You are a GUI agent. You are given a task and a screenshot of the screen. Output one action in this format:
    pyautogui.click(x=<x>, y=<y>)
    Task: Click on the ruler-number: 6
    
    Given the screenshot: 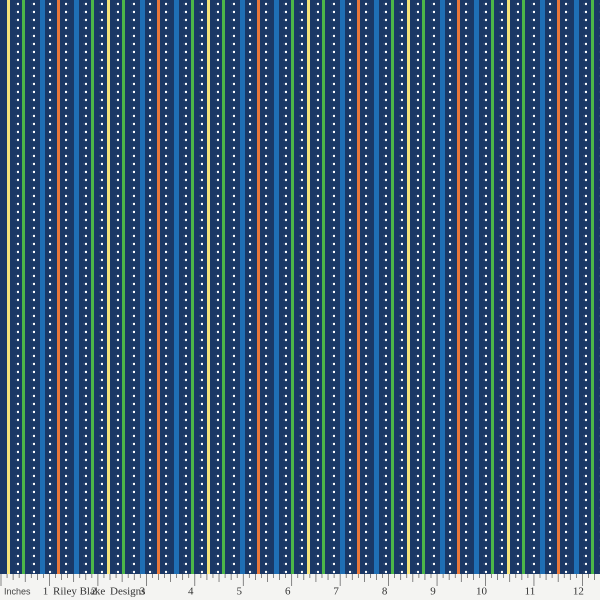 What is the action you would take?
    pyautogui.click(x=288, y=592)
    